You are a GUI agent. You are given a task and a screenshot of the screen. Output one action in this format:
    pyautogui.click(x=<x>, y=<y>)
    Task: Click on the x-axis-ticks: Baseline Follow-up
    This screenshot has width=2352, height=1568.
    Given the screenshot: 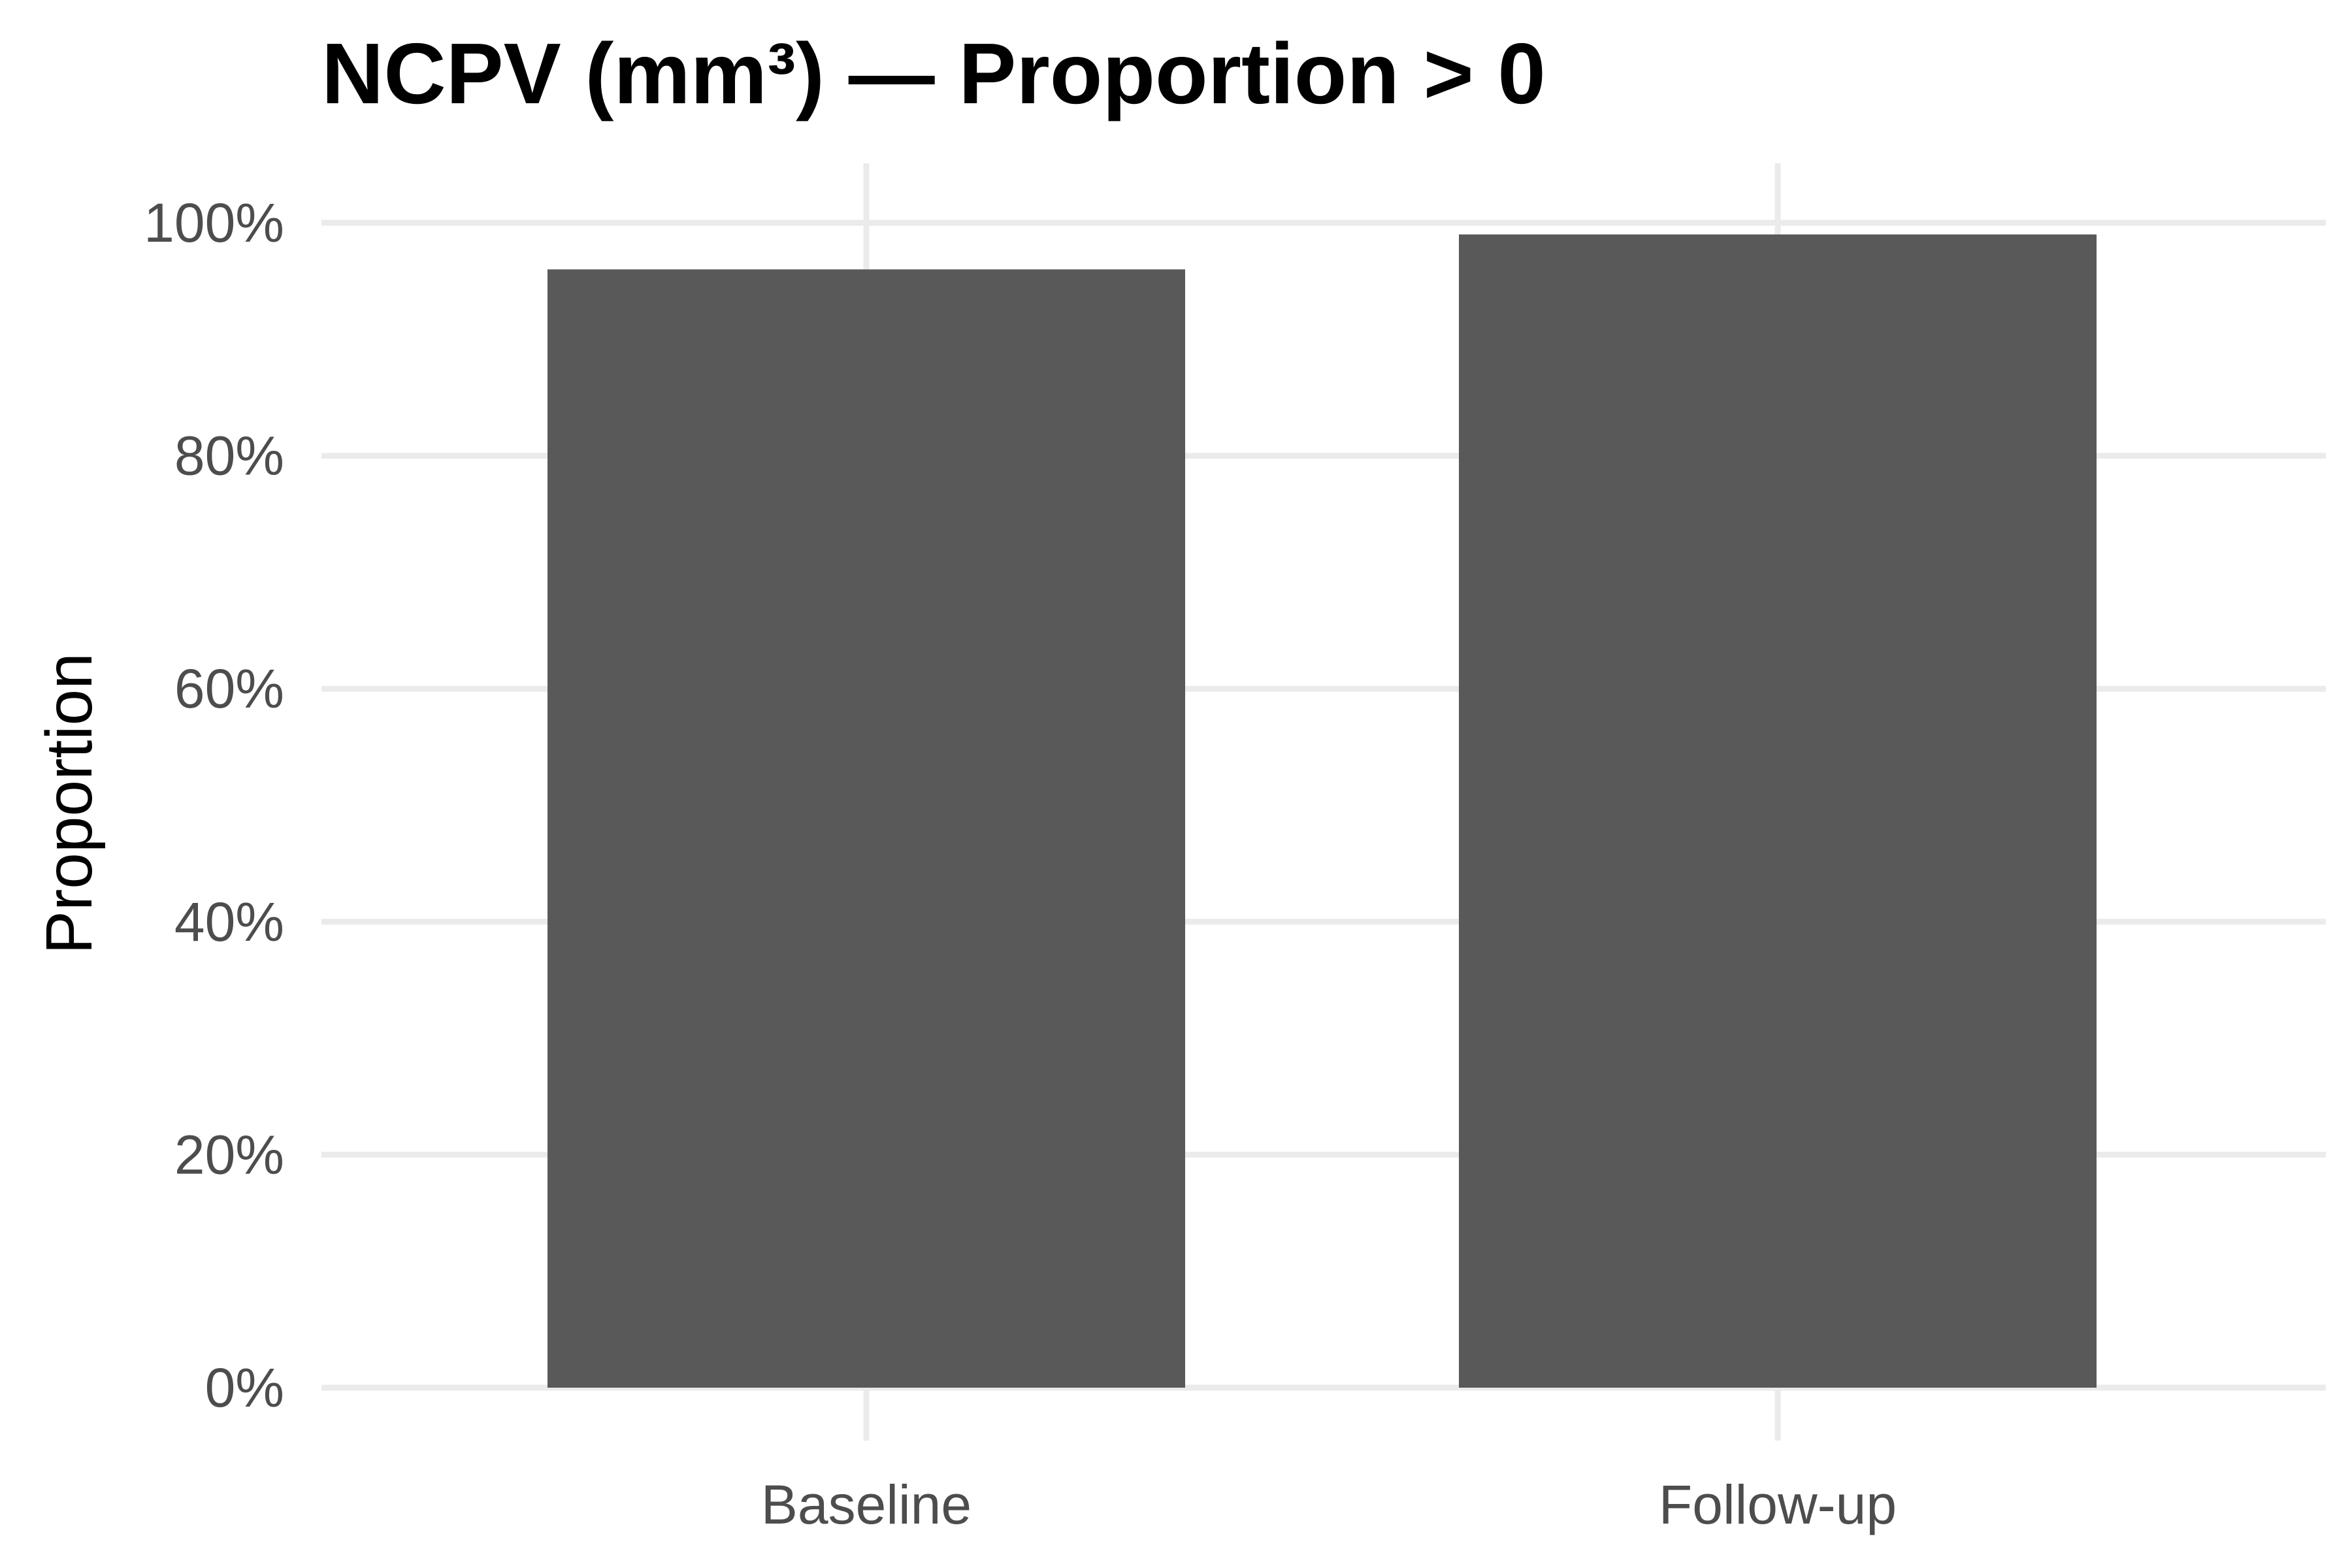 What is the action you would take?
    pyautogui.click(x=1329, y=1504)
    